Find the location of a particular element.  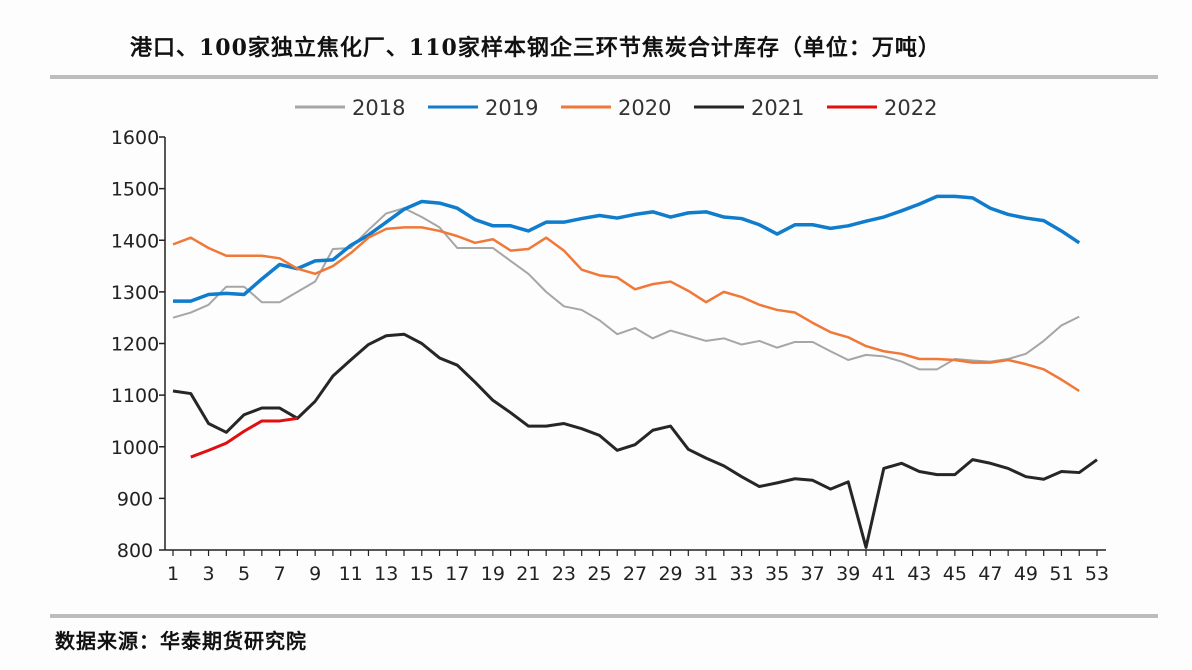

x-tick-label: 47 is located at coordinates (990, 574).